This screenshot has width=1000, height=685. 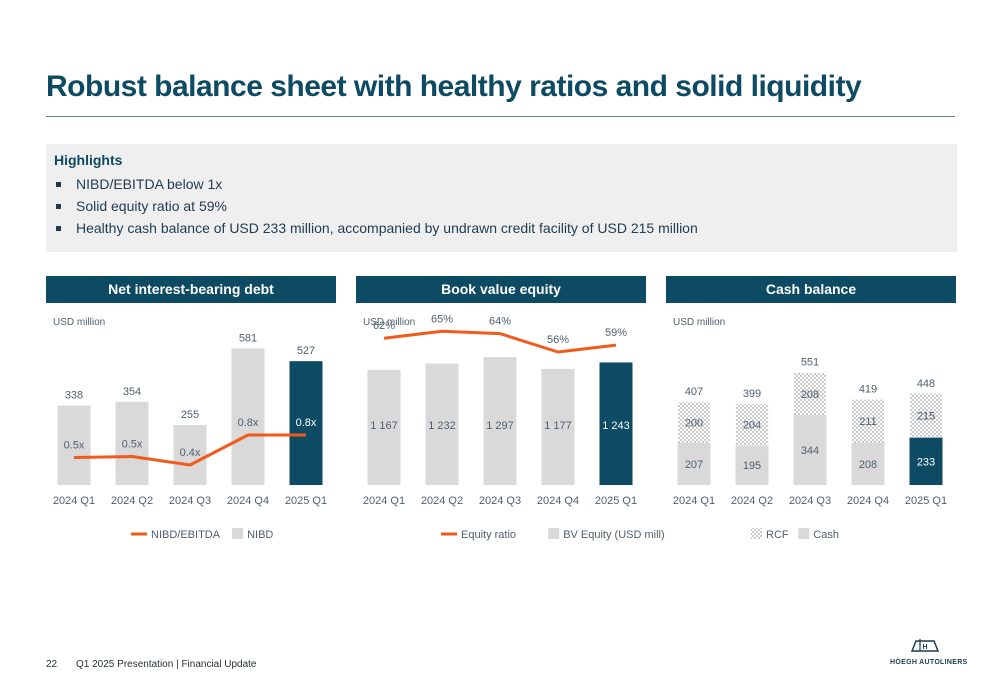 I want to click on logo-mark-icon: H, so click(x=925, y=645).